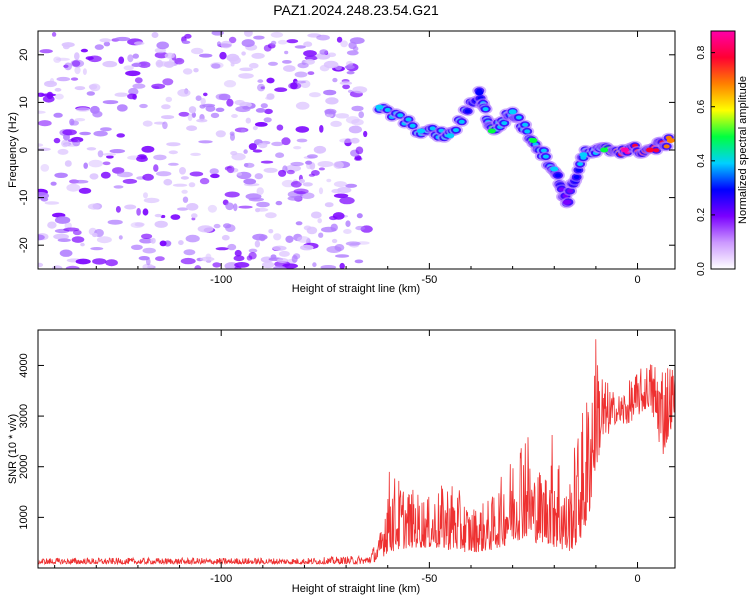 This screenshot has height=600, width=750. Describe the element at coordinates (24, 245) in the screenshot. I see `spectrogram-y-tick-label: -20` at that location.